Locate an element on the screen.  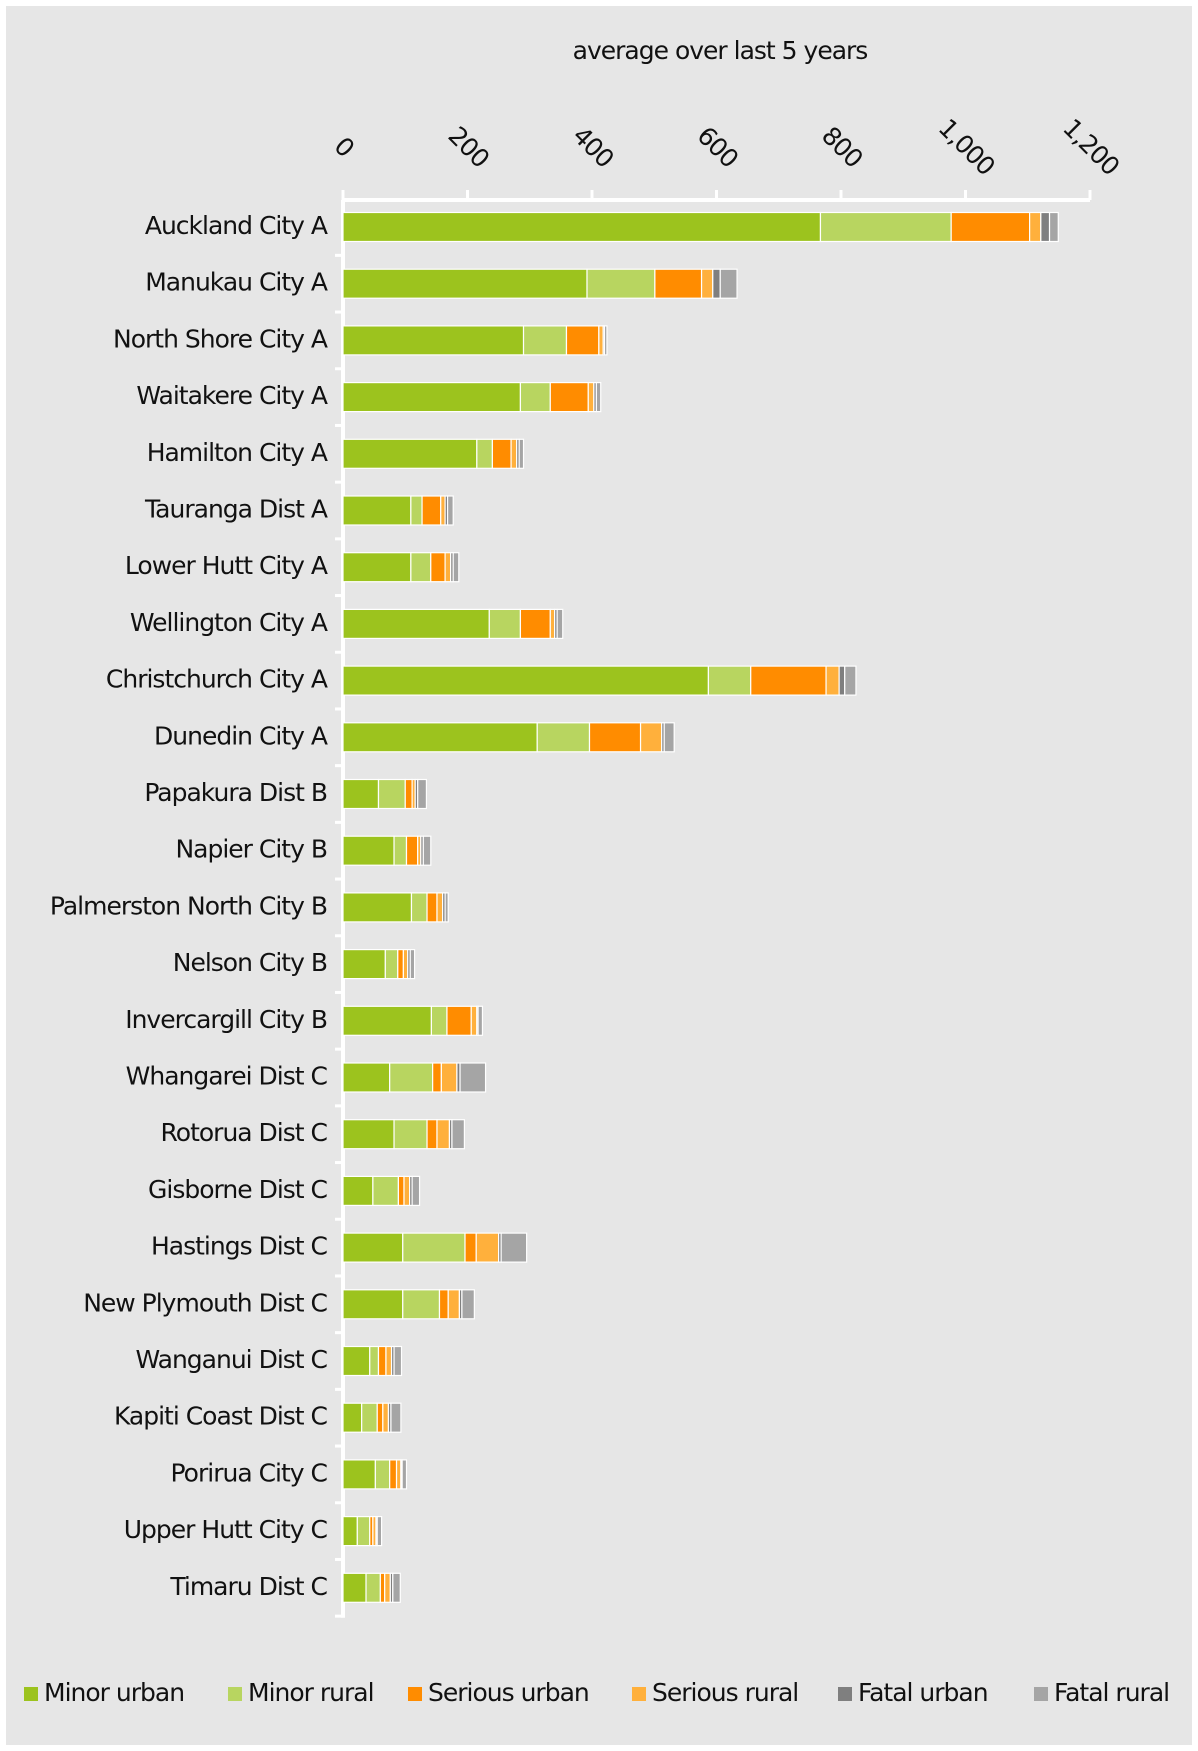
y-tick-label: Christchurch City A is located at coordinates (217, 679).